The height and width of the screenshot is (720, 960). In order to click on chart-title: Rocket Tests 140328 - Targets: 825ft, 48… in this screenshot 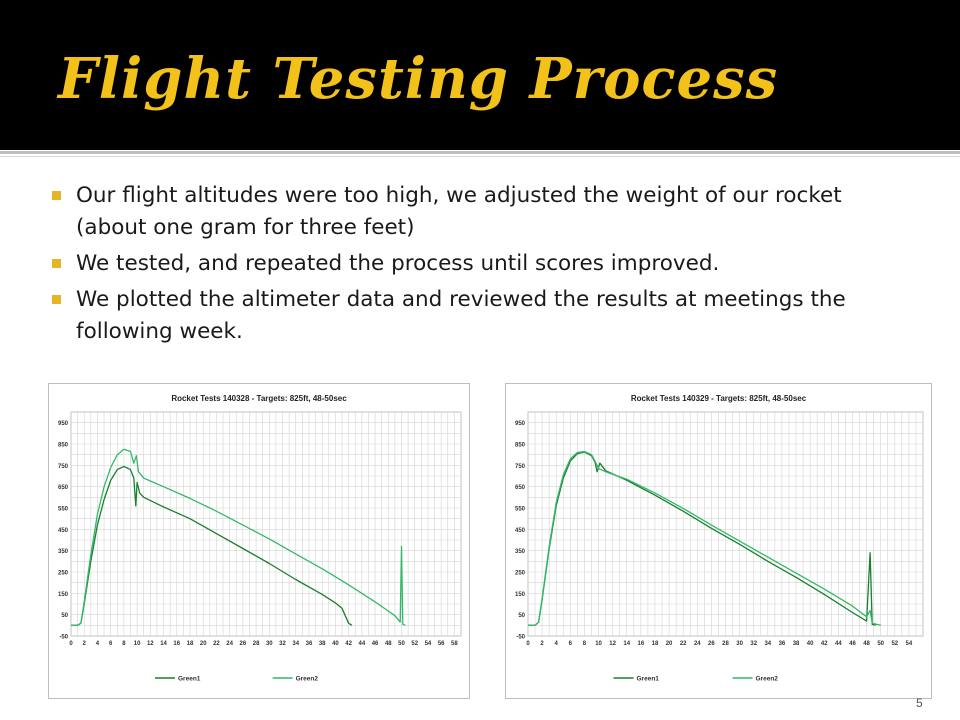, I will do `click(259, 398)`.